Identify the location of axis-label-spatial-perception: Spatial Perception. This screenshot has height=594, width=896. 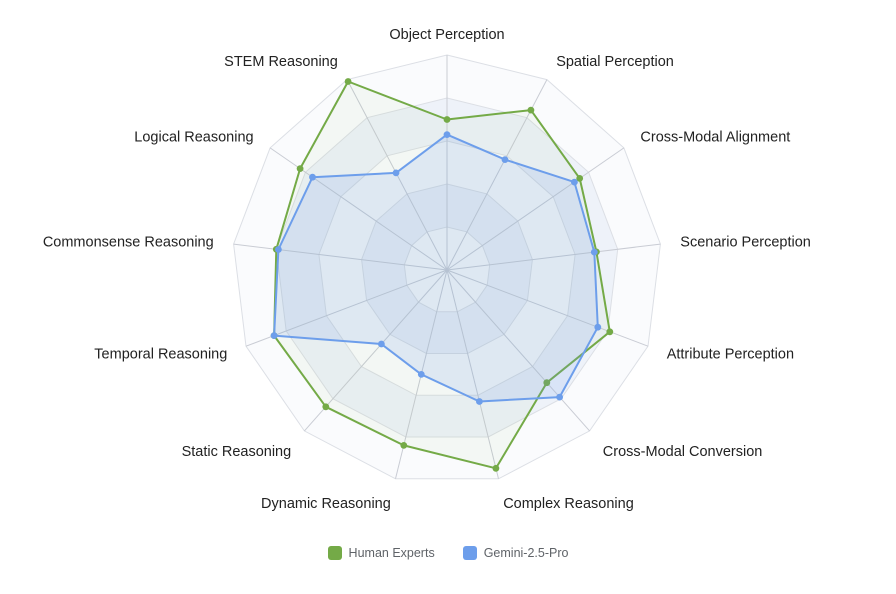
(615, 62).